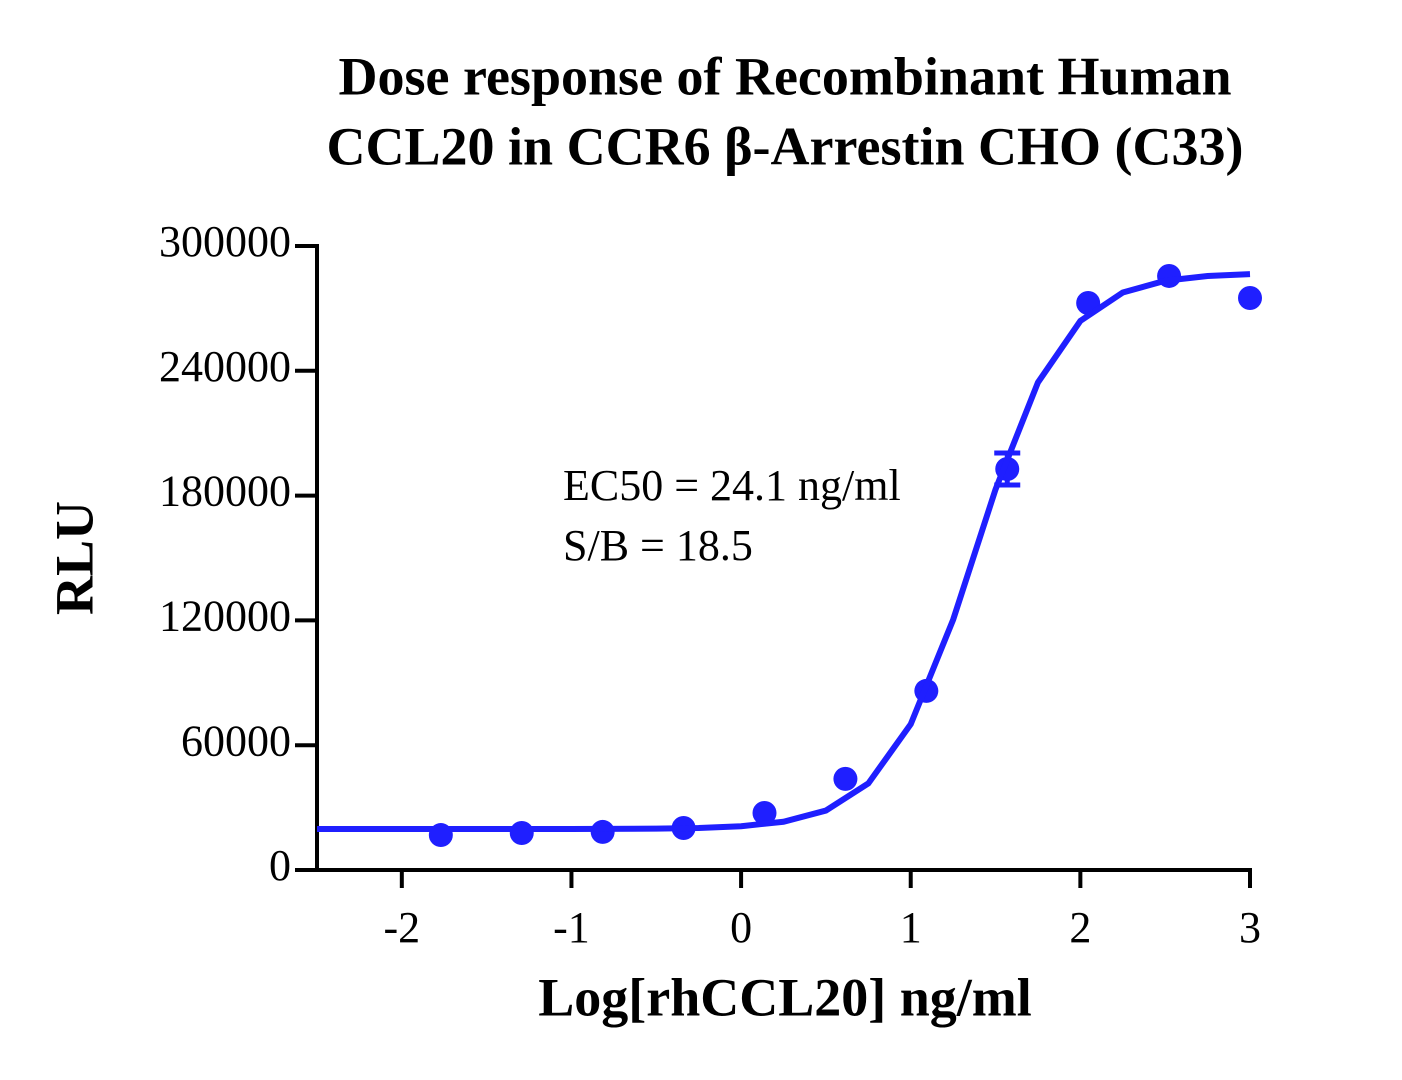  Describe the element at coordinates (1250, 927) in the screenshot. I see `x-tick-label: 3` at that location.